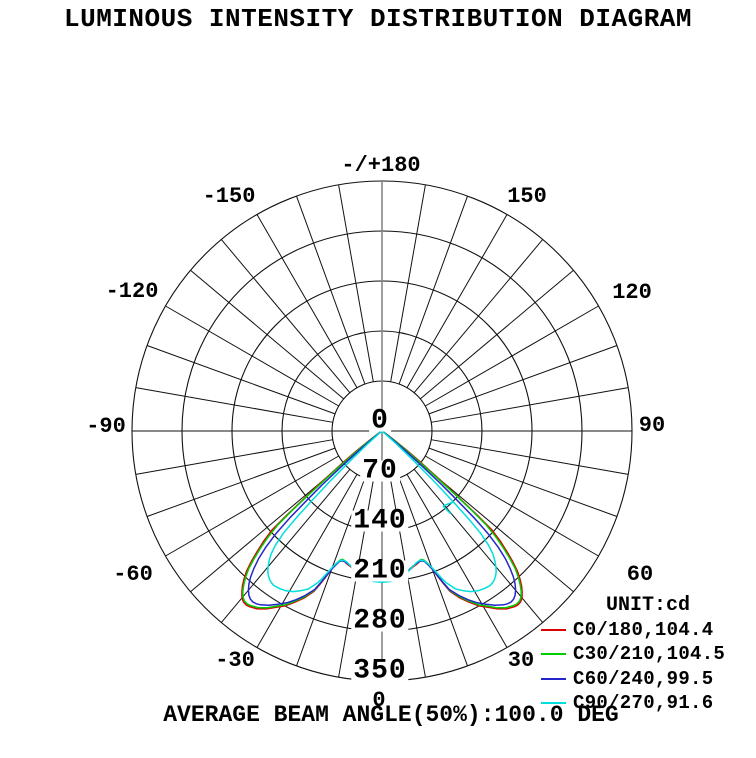 This screenshot has height=758, width=756. I want to click on radial-tick-label-280: 280, so click(380, 621).